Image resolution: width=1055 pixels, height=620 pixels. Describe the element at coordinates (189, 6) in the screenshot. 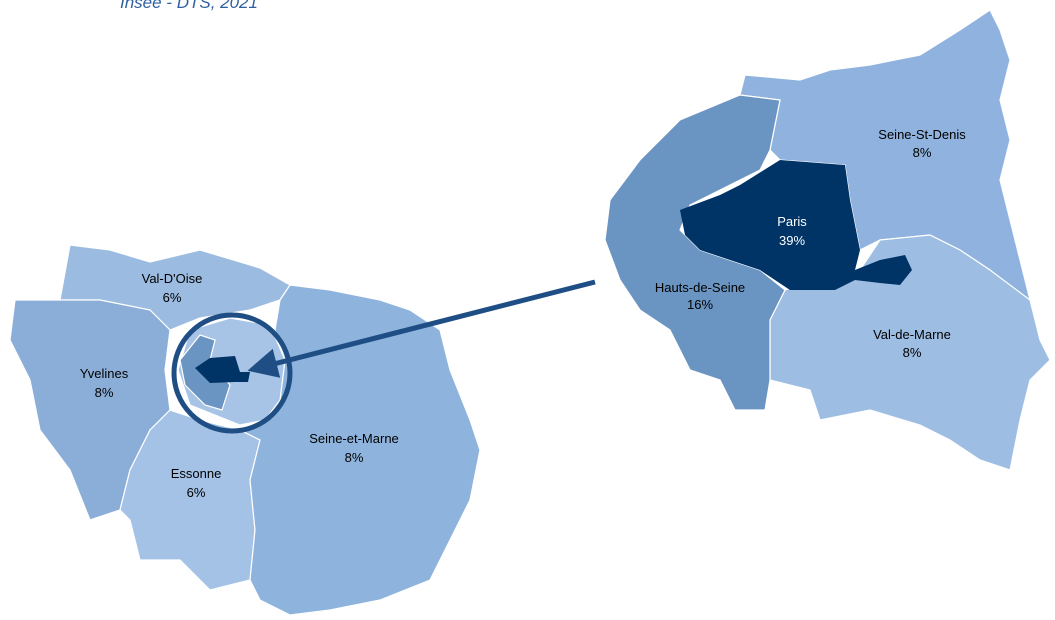

I see `source: Insee - DTS, 2021` at that location.